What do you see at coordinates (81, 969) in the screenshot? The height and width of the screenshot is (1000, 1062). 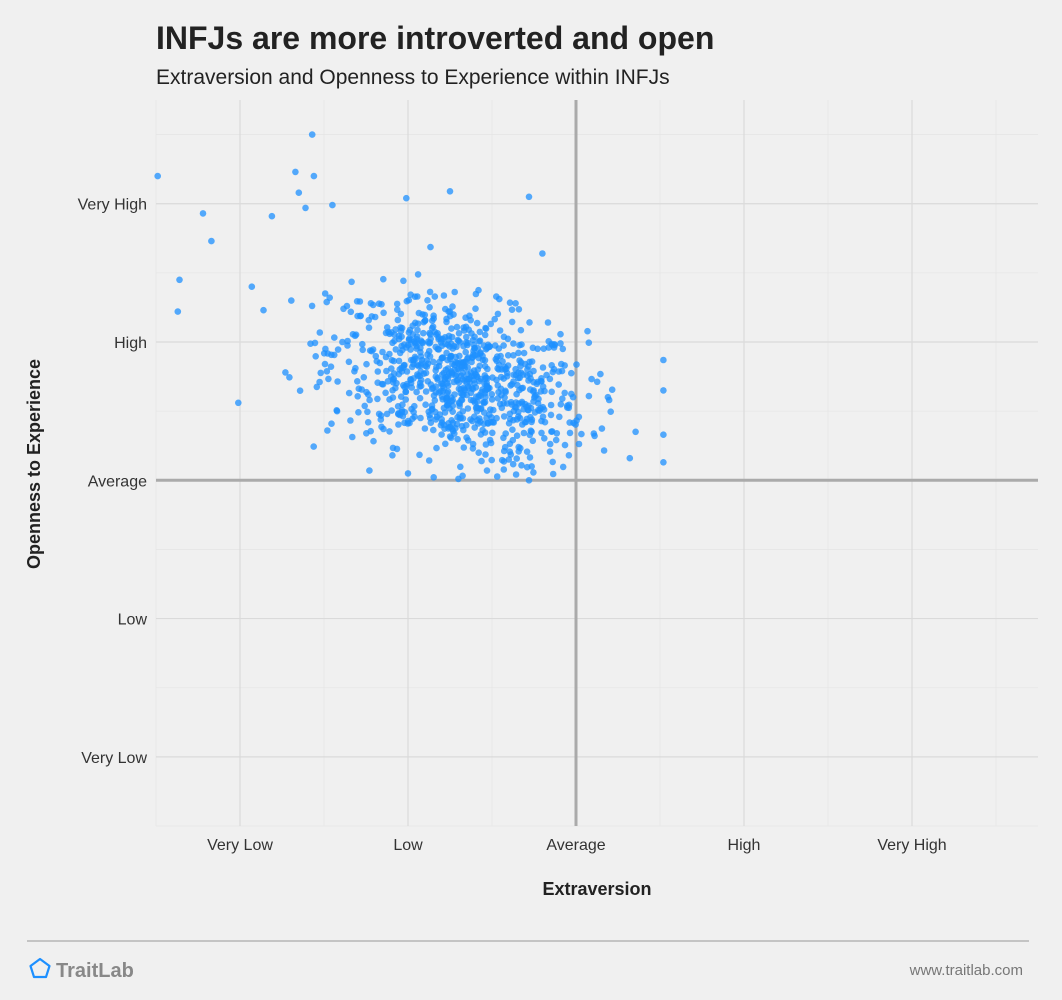 I see `traitlab-logo: TraitLab` at bounding box center [81, 969].